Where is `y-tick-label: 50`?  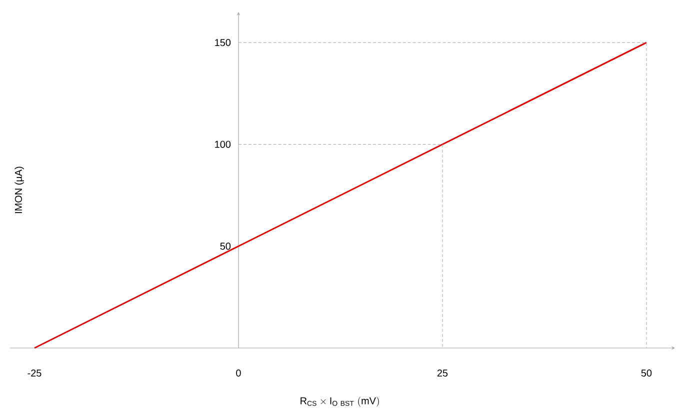 y-tick-label: 50 is located at coordinates (225, 246).